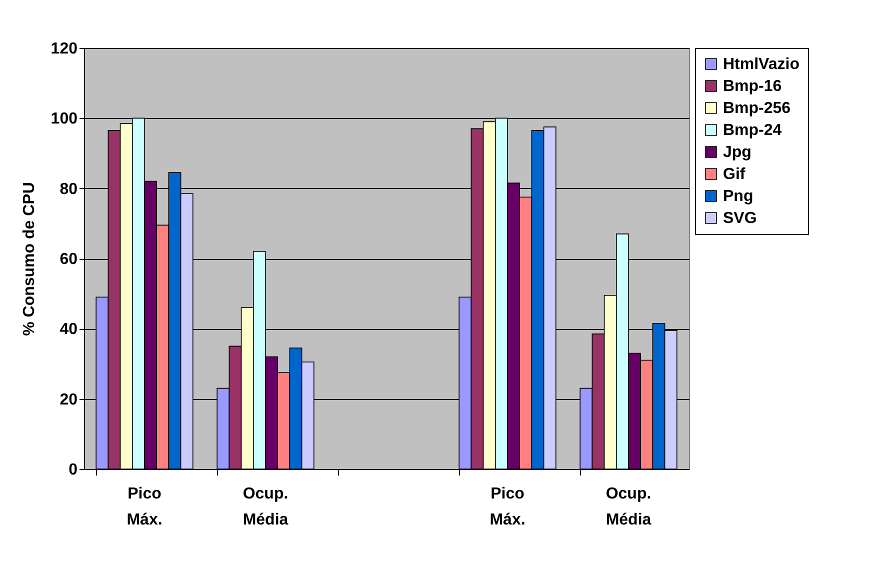  What do you see at coordinates (734, 174) in the screenshot?
I see `legend-label: Gif` at bounding box center [734, 174].